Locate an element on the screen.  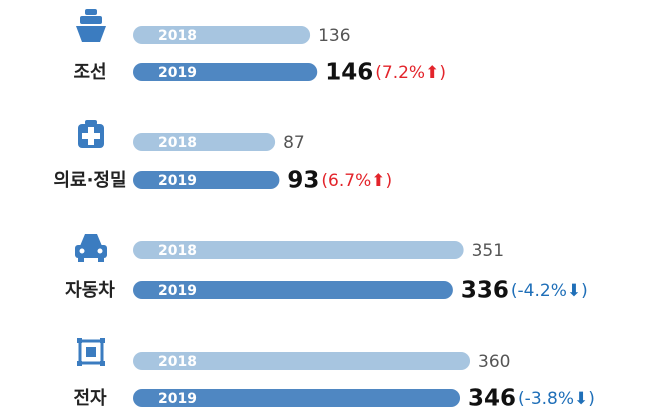
category-label: 의료·정밀 is located at coordinates (89, 180).